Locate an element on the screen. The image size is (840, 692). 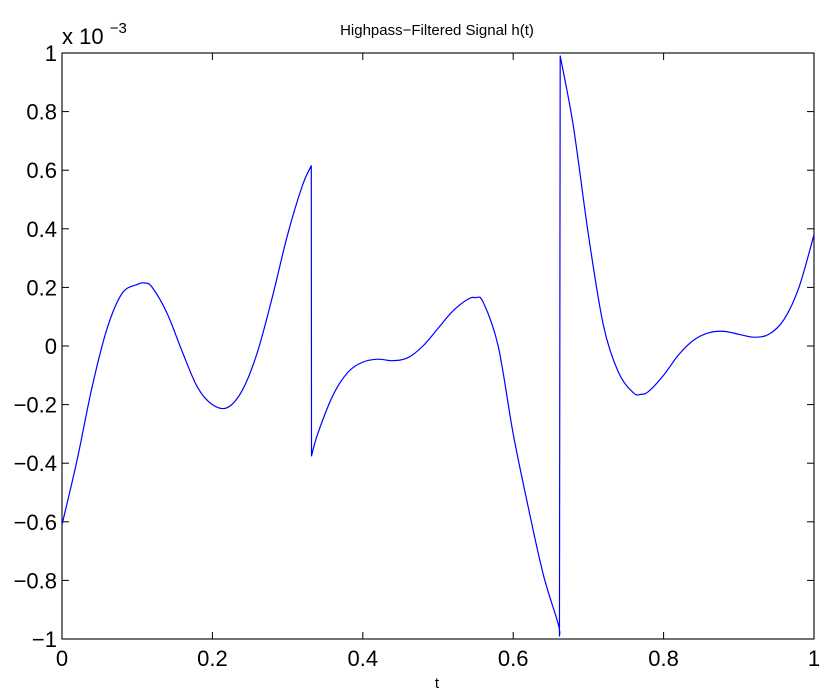
y-tick-label: −1 is located at coordinates (44, 639).